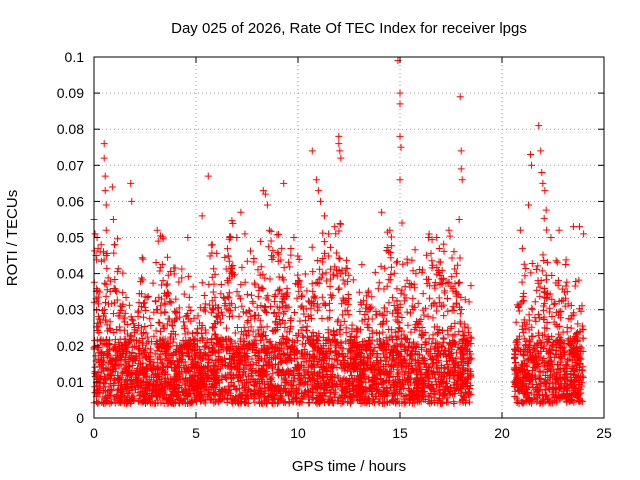 The image size is (640, 480). Describe the element at coordinates (94, 433) in the screenshot. I see `x-tick-label: 0` at that location.